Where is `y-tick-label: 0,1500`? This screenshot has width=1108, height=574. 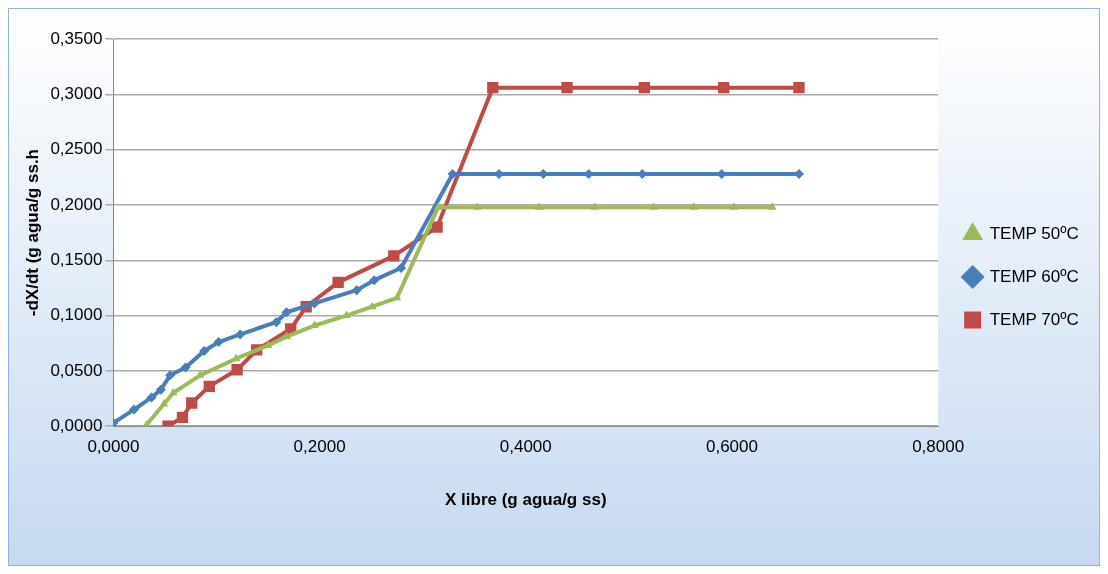 y-tick-label: 0,1500 is located at coordinates (76, 259).